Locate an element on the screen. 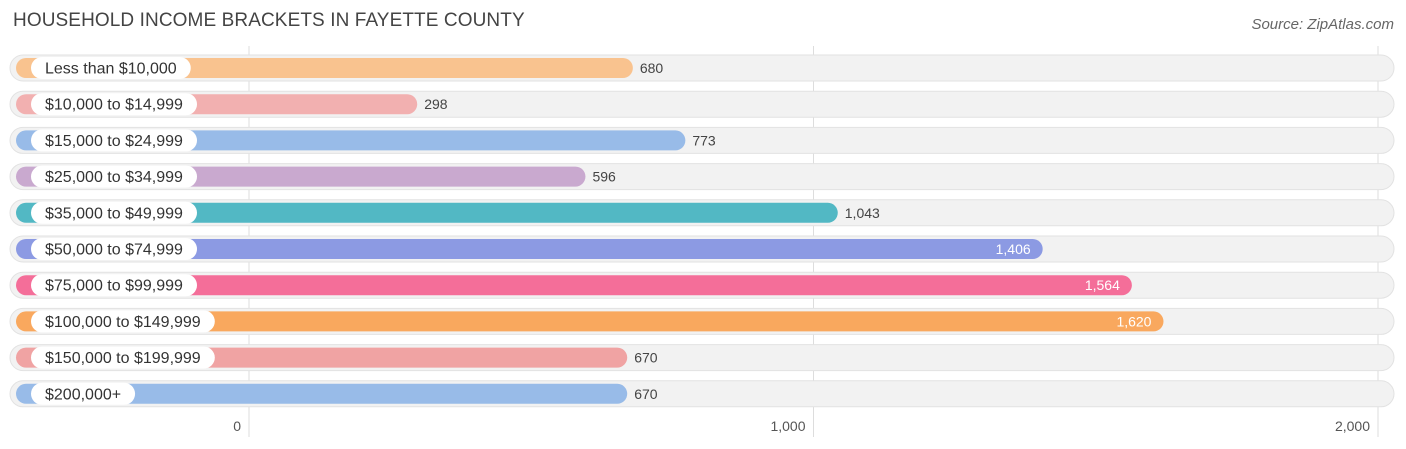  category-label: $10,000 to $14,999 is located at coordinates (114, 105).